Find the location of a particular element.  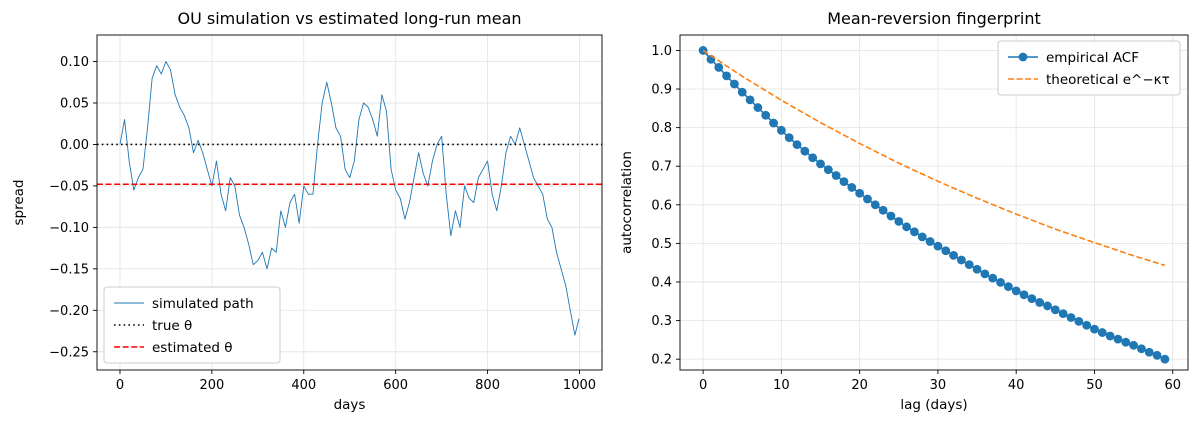

x-tick-label: 50 is located at coordinates (1094, 385).